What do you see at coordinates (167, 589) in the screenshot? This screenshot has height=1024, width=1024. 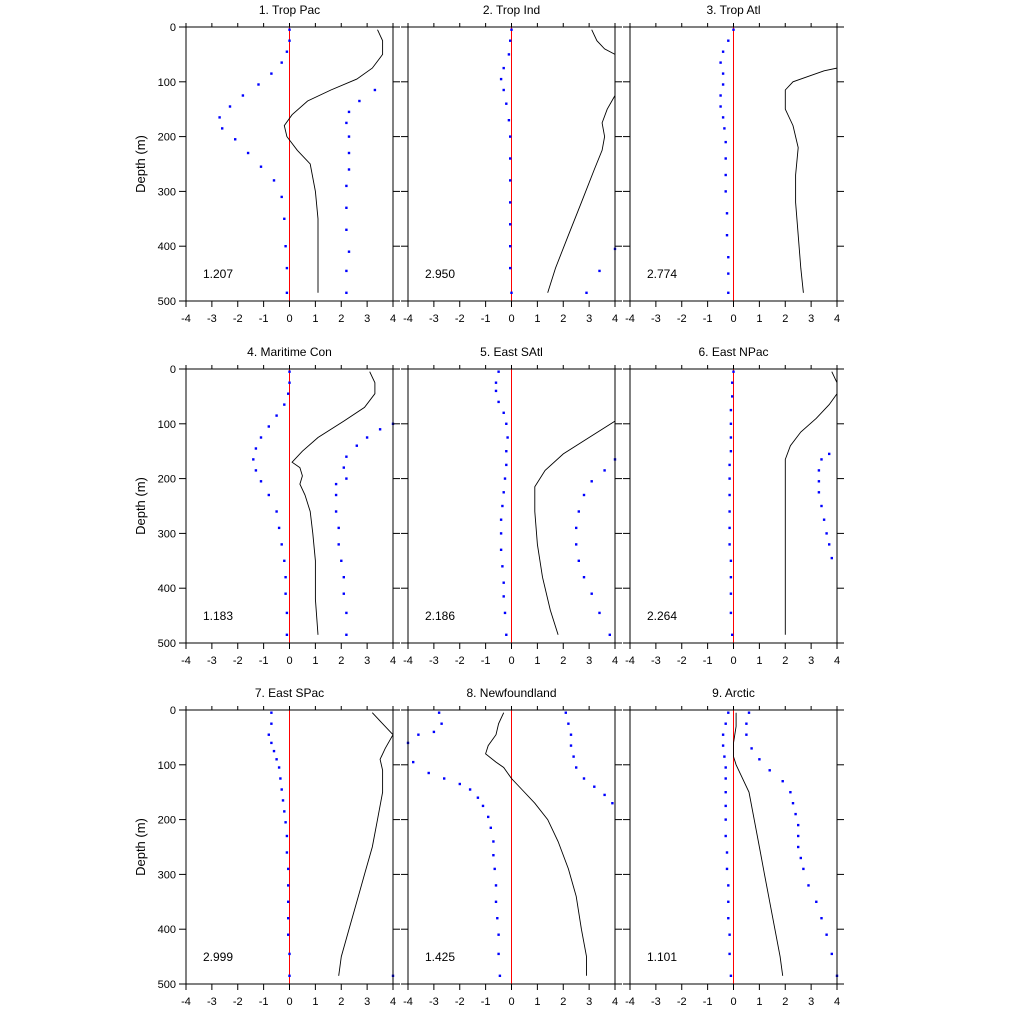 I see `y-tick-label: 400` at bounding box center [167, 589].